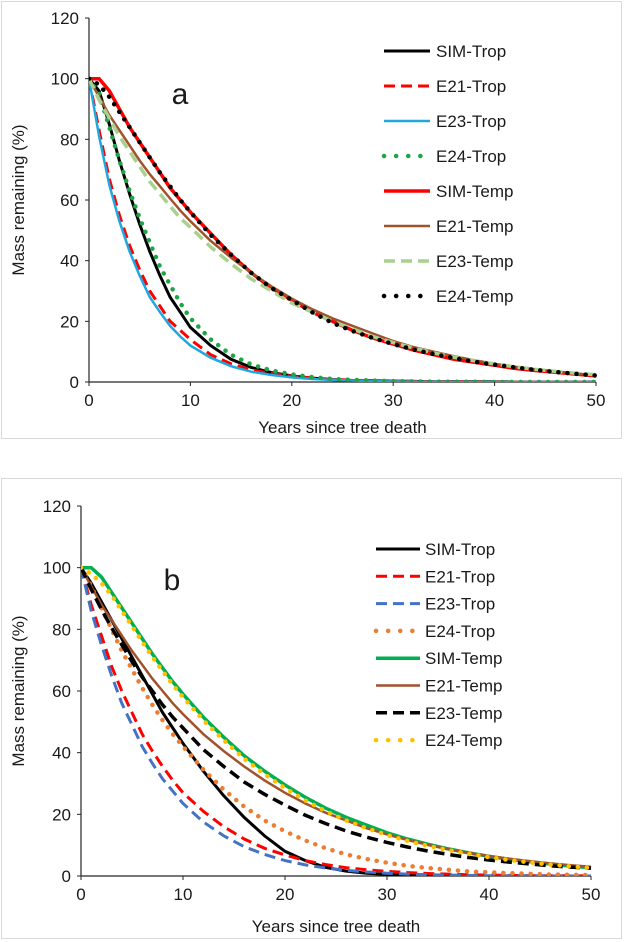 This screenshot has height=942, width=625. I want to click on panel-label: b, so click(172, 580).